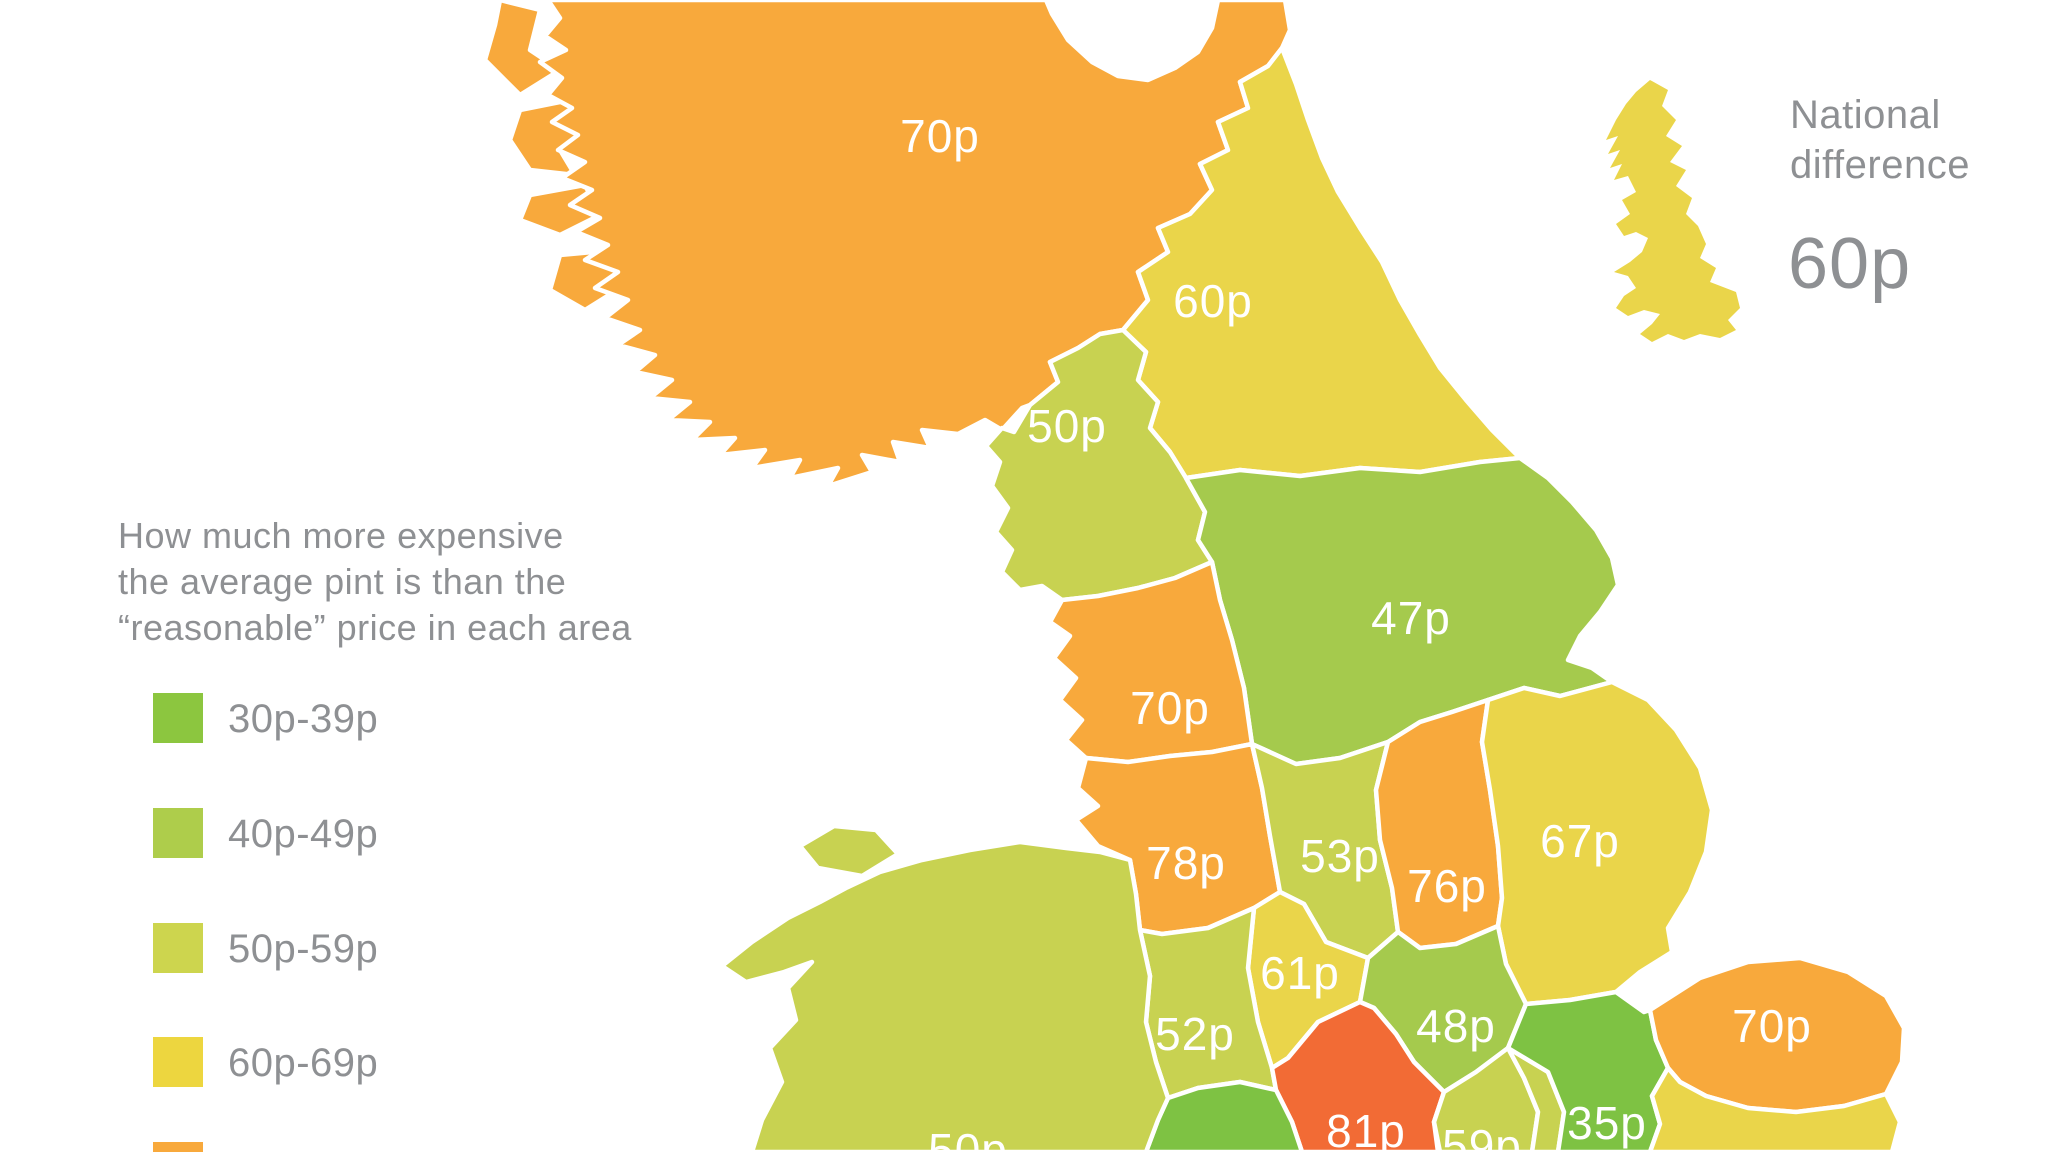 This screenshot has height=1152, width=2048. I want to click on legend-item-30-39: 30p-39p, so click(265, 718).